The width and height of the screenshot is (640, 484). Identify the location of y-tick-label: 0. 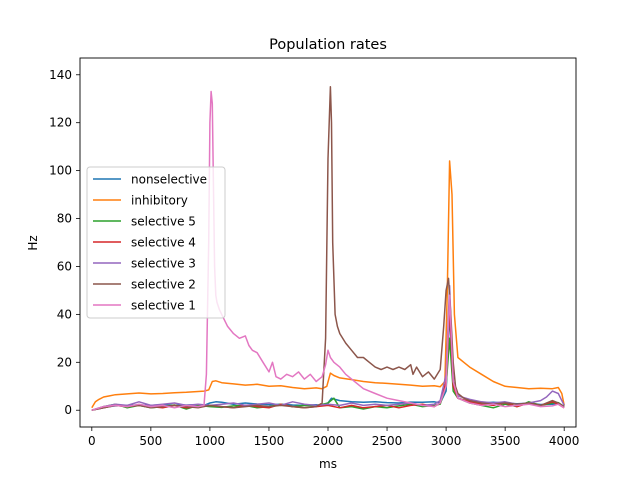
(68, 410).